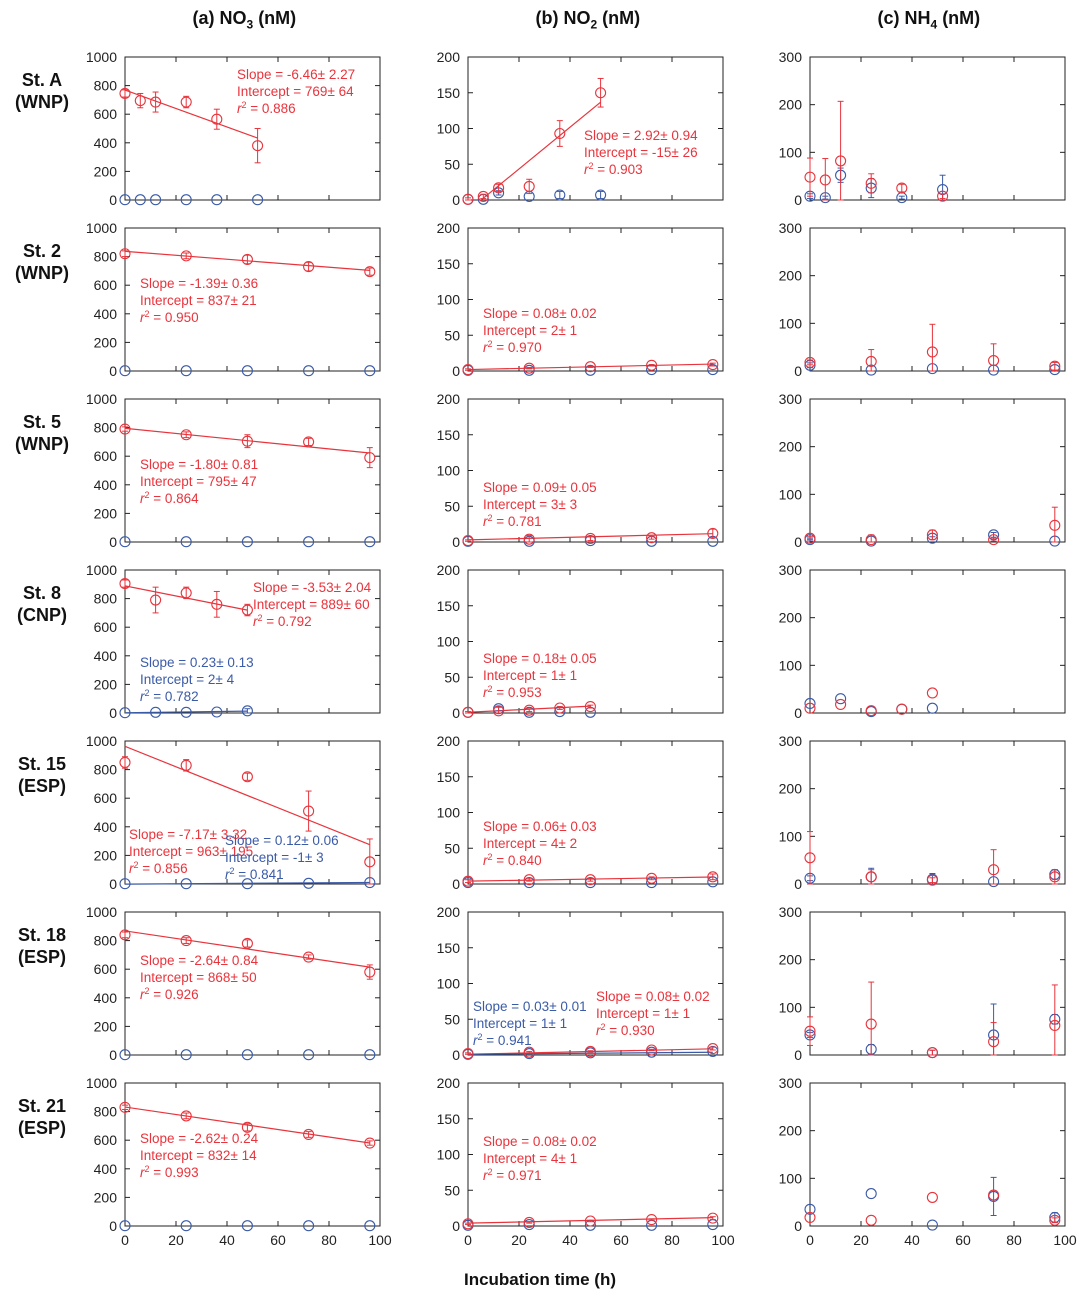 Image resolution: width=1080 pixels, height=1303 pixels. Describe the element at coordinates (174, 994) in the screenshot. I see `r-value: = 0.926` at that location.